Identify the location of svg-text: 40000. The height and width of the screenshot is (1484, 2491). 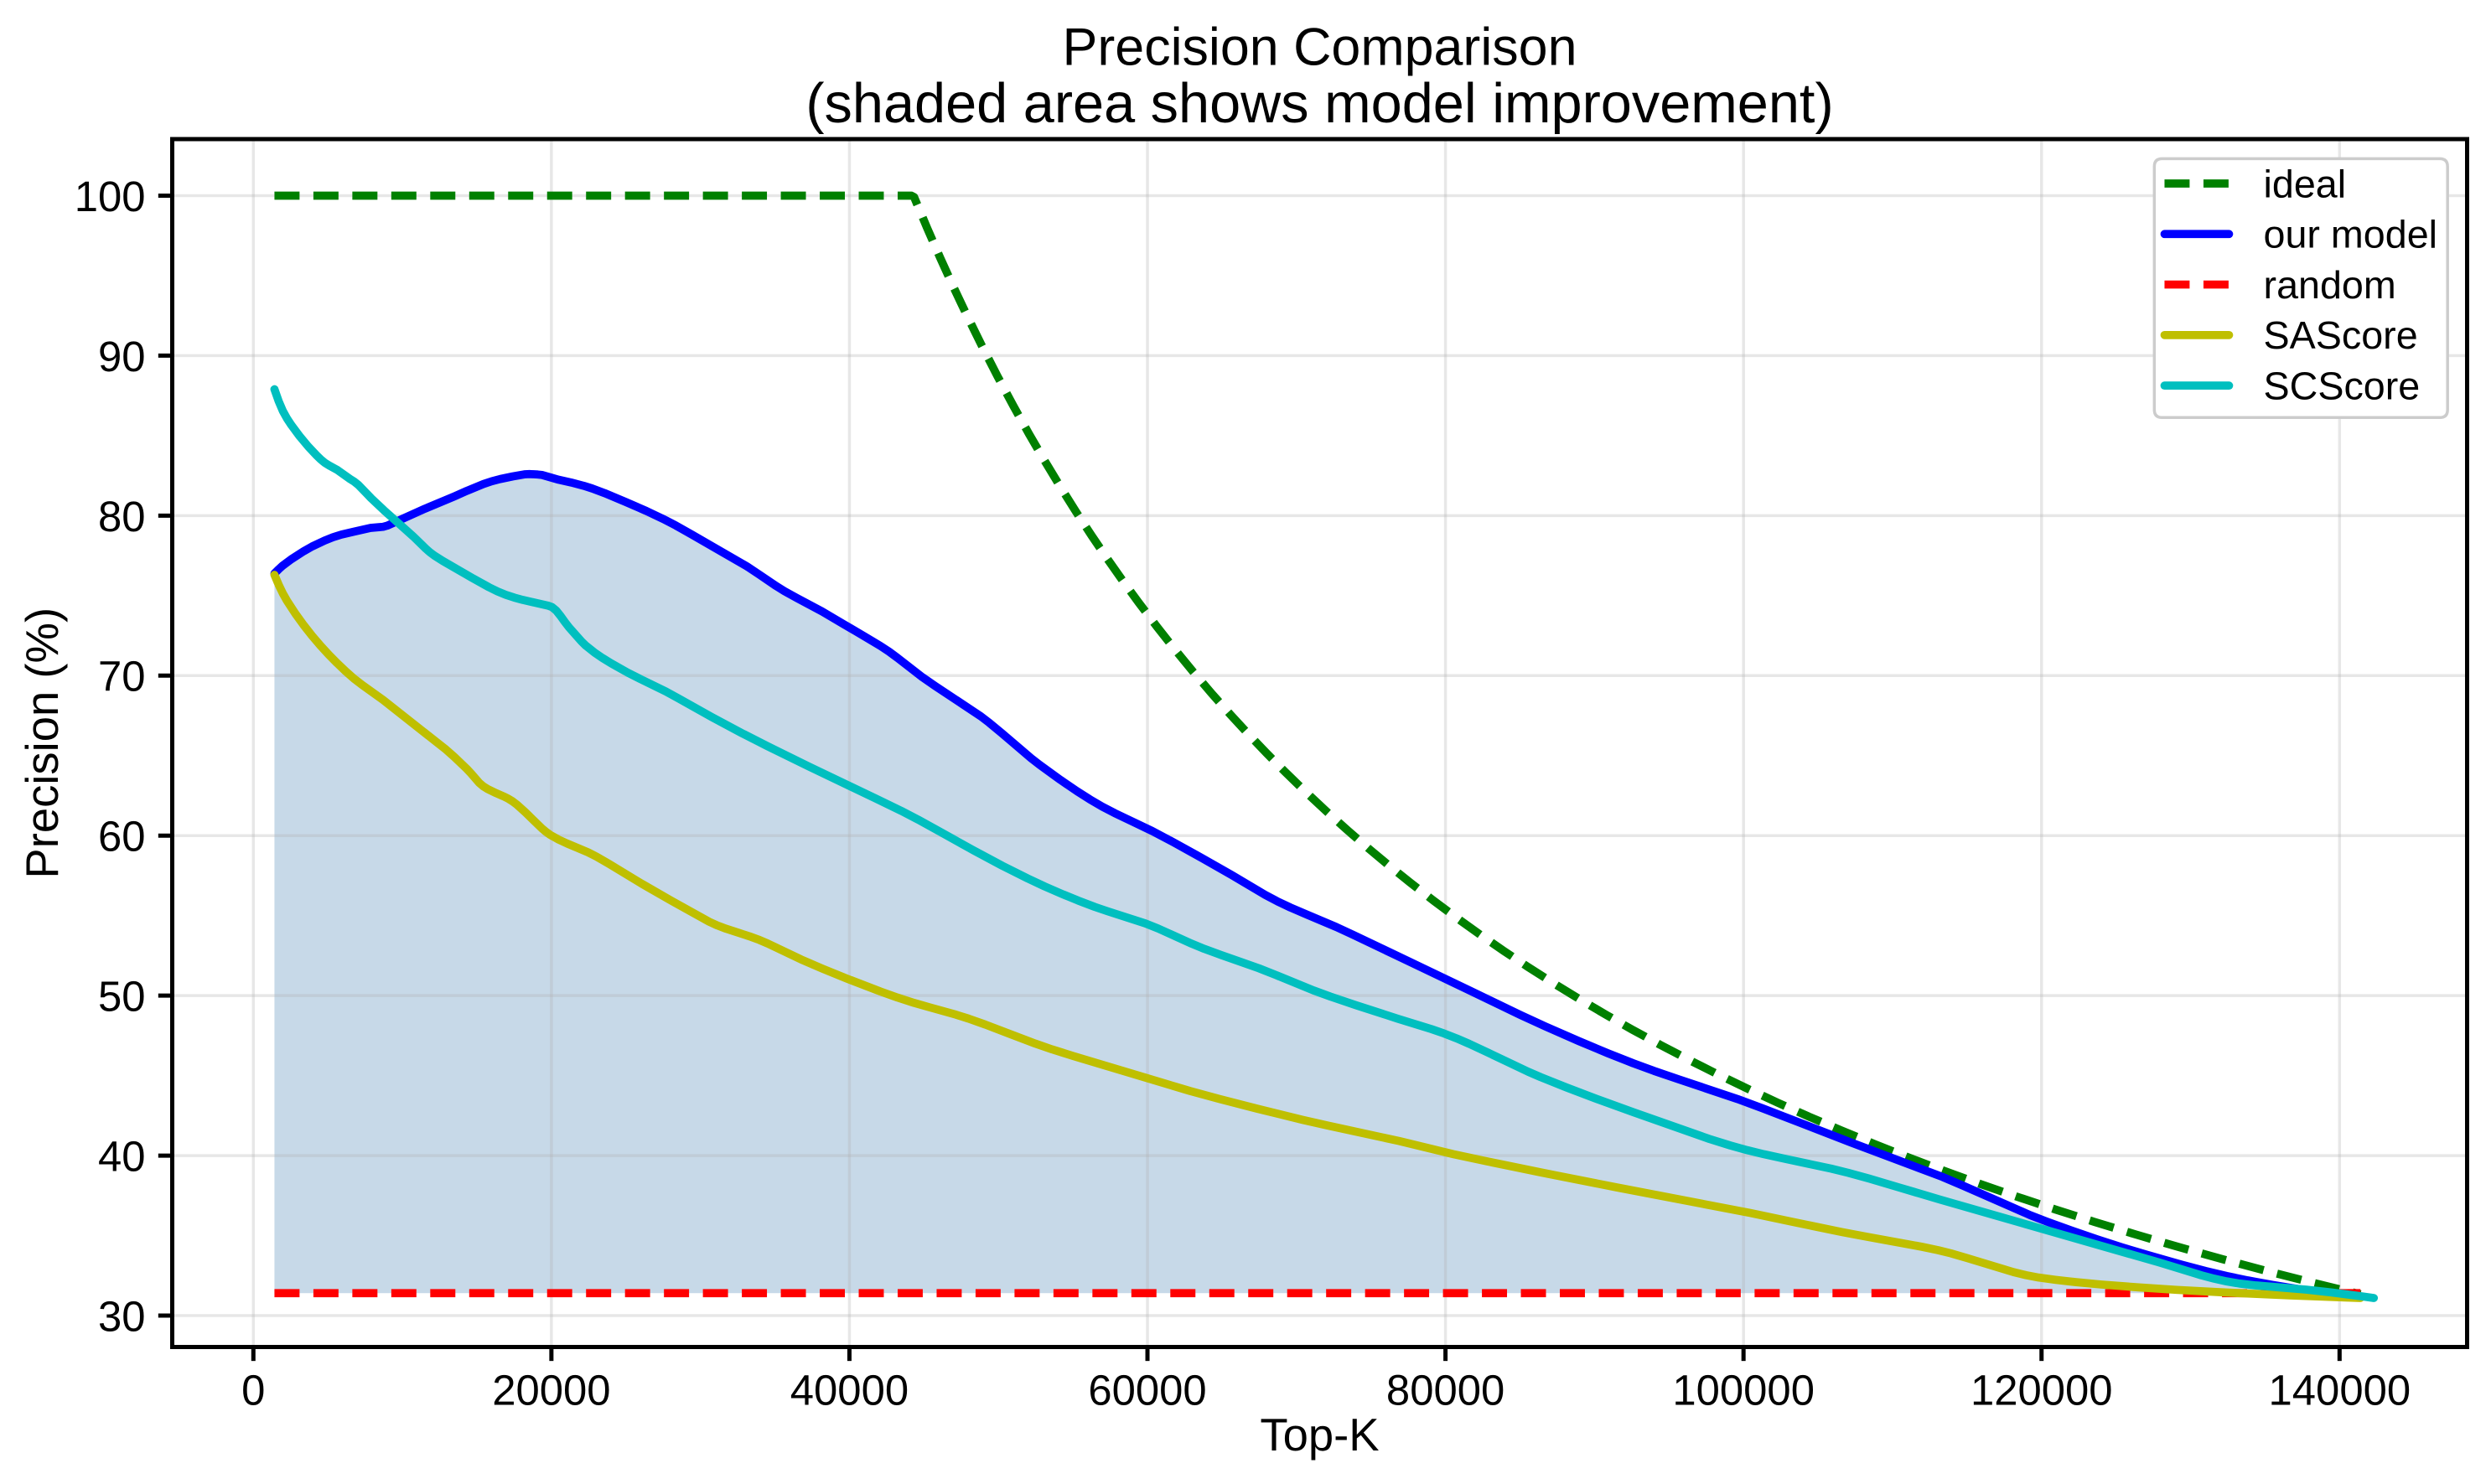
(849, 1390).